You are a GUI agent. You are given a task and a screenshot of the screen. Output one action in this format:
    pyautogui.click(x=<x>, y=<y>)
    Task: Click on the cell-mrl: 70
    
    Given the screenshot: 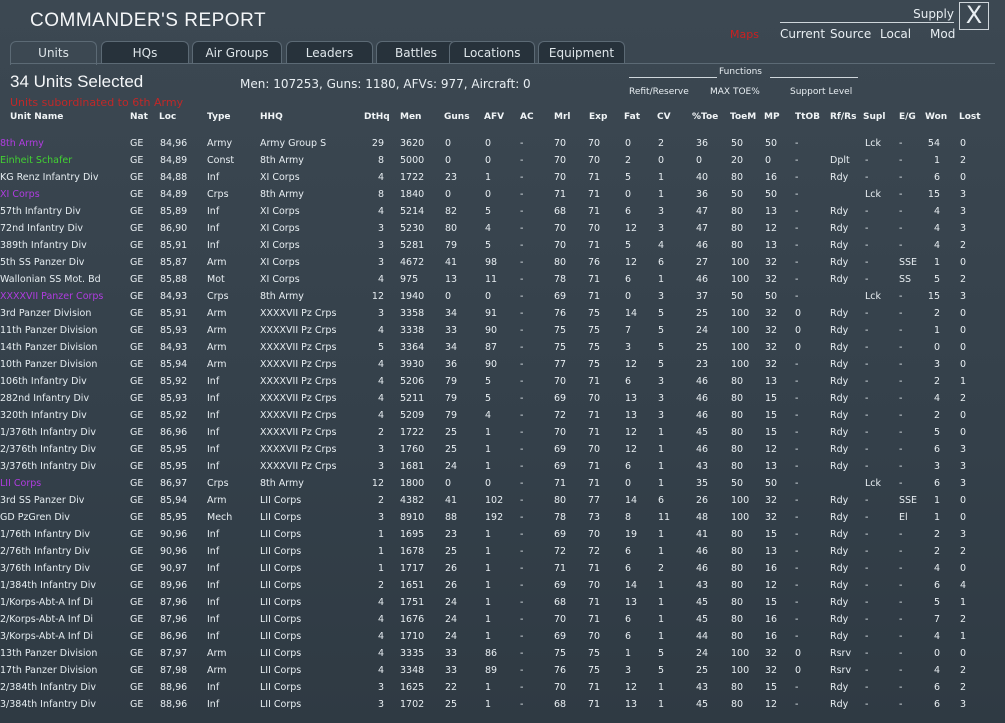 What is the action you would take?
    pyautogui.click(x=560, y=381)
    